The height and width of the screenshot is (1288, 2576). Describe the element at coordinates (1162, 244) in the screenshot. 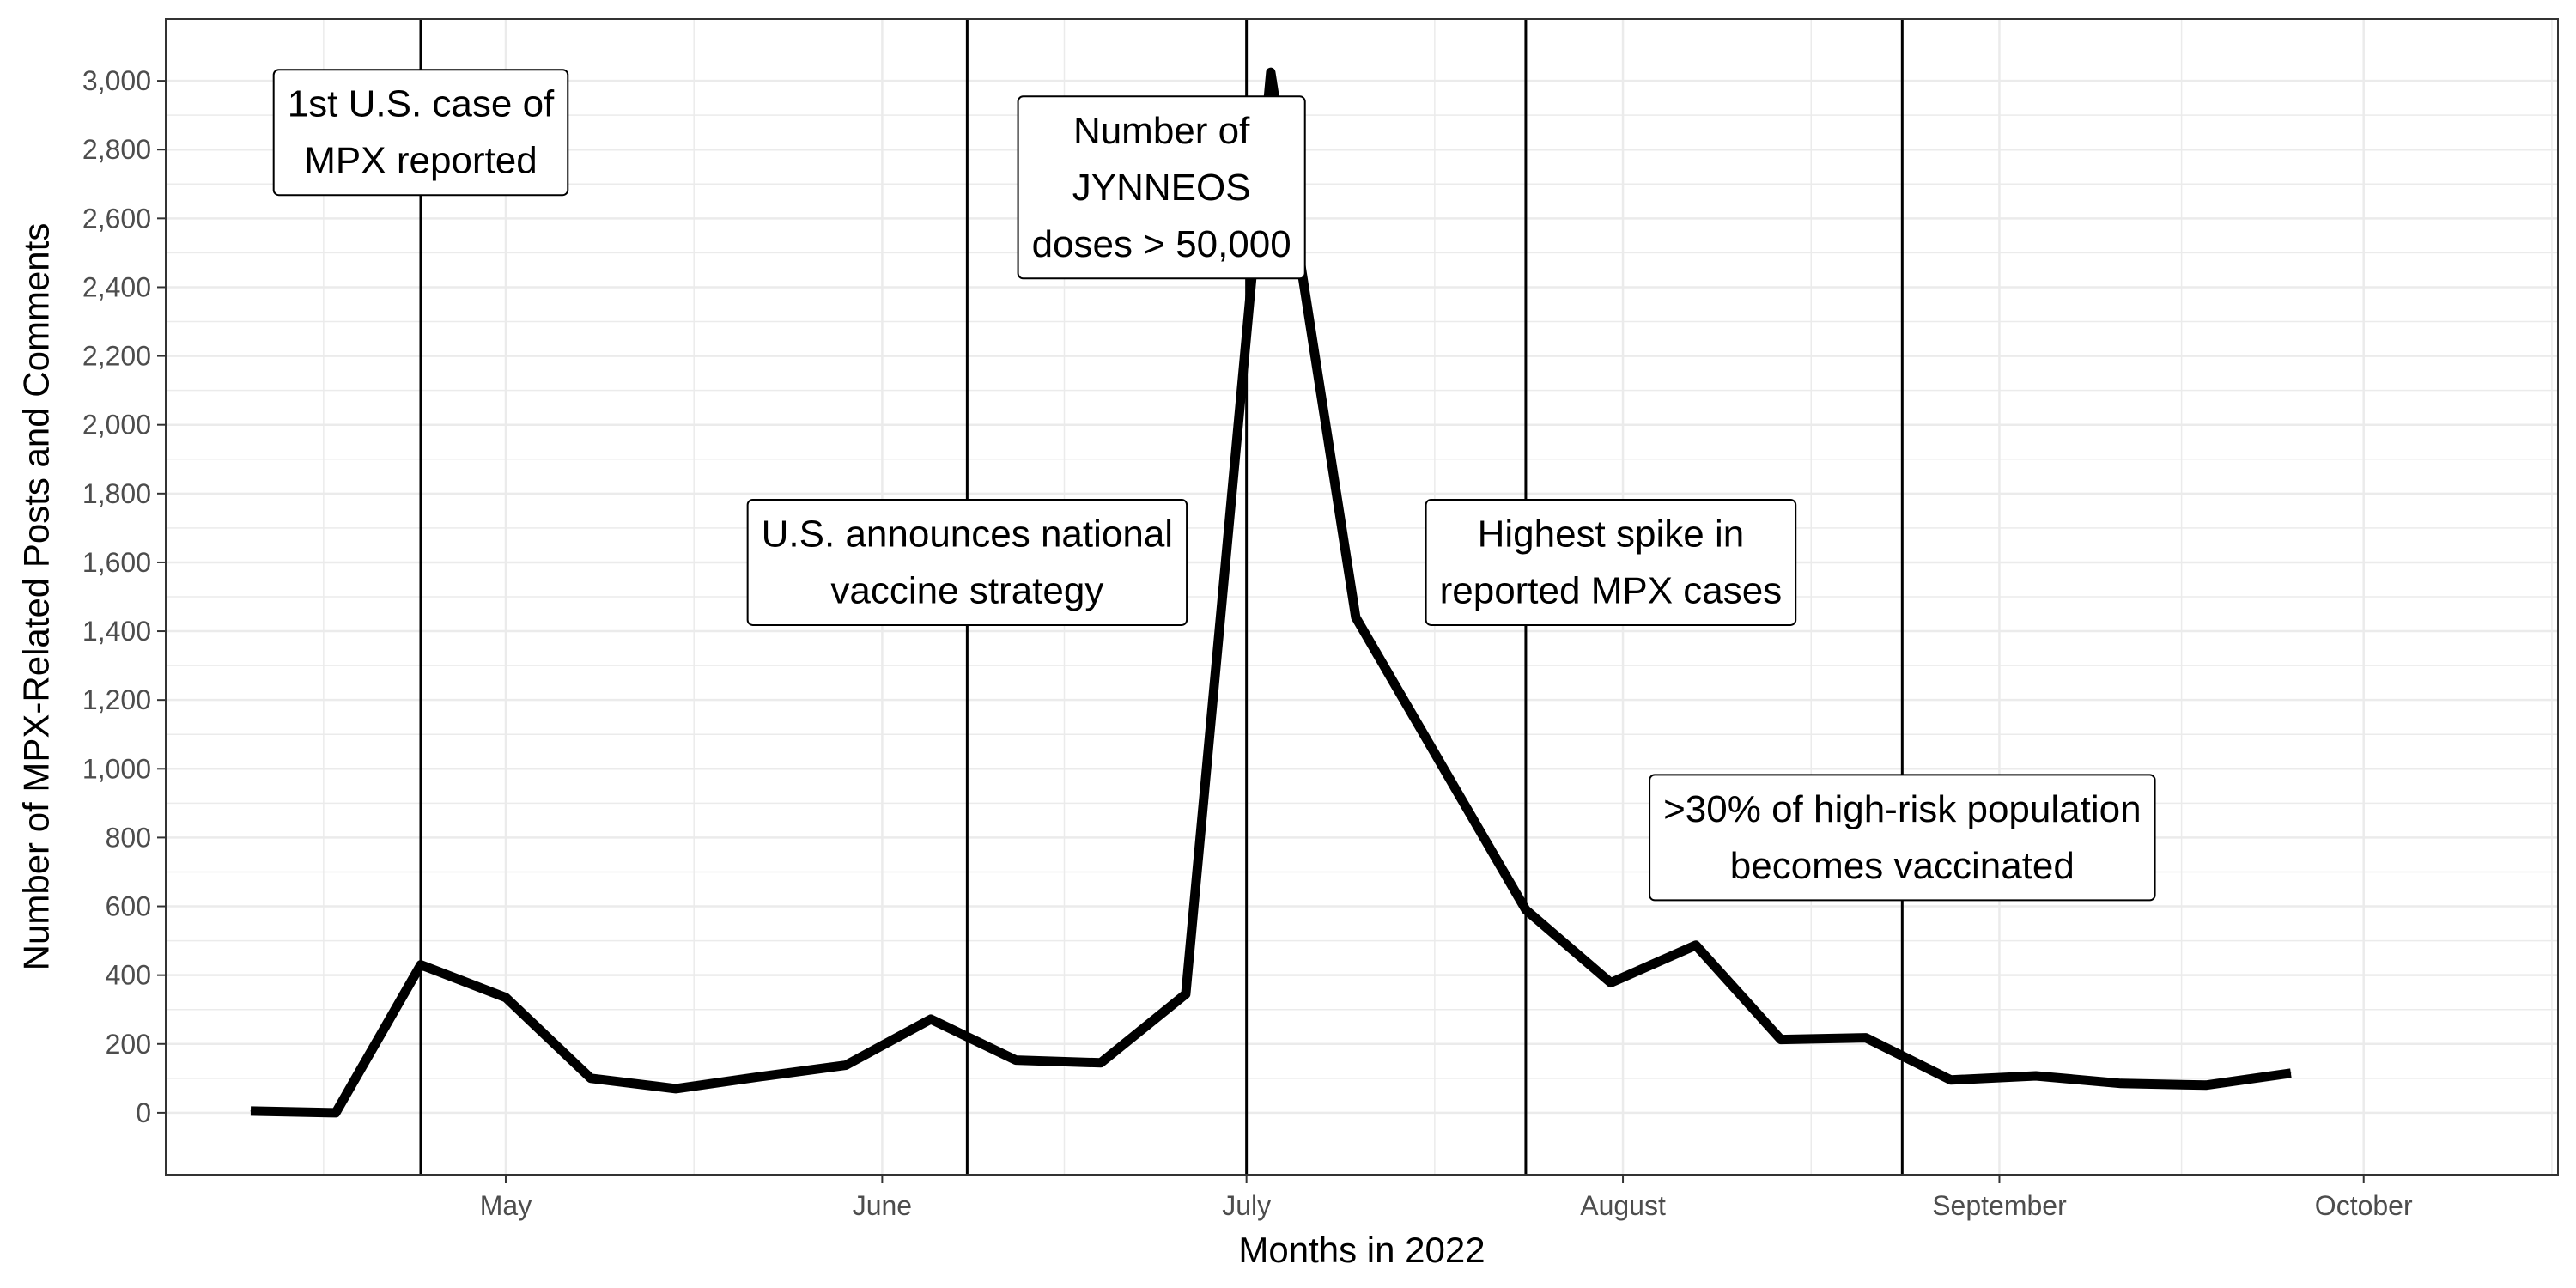

I see `annotation-text: doses > 50,000` at that location.